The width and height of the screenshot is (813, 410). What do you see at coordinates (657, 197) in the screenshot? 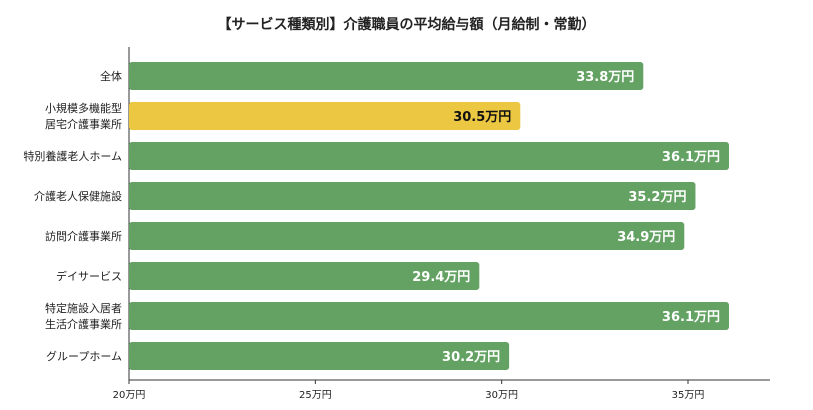
I see `bar-value-label: 35.2万円` at bounding box center [657, 197].